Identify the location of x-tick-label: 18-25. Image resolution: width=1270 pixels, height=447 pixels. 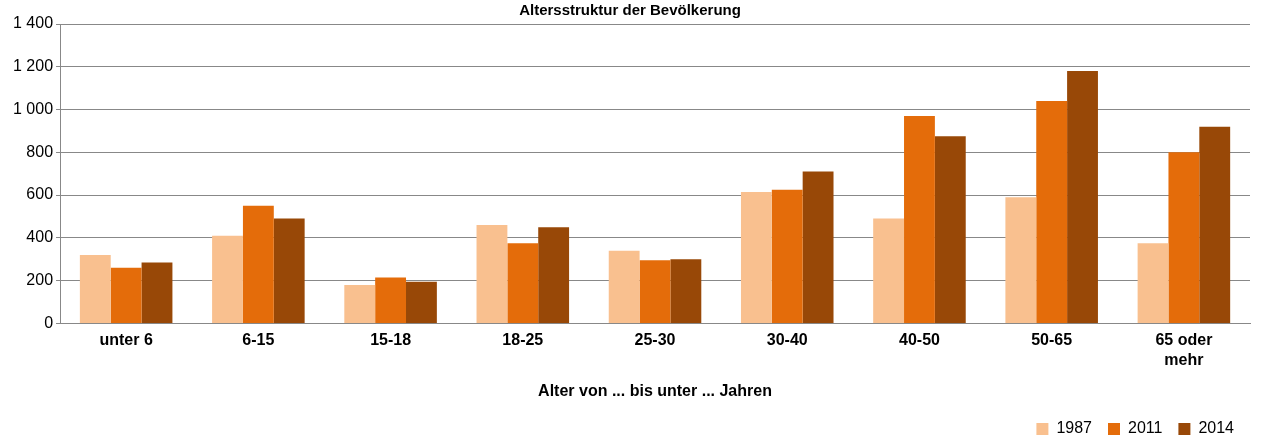
(523, 340).